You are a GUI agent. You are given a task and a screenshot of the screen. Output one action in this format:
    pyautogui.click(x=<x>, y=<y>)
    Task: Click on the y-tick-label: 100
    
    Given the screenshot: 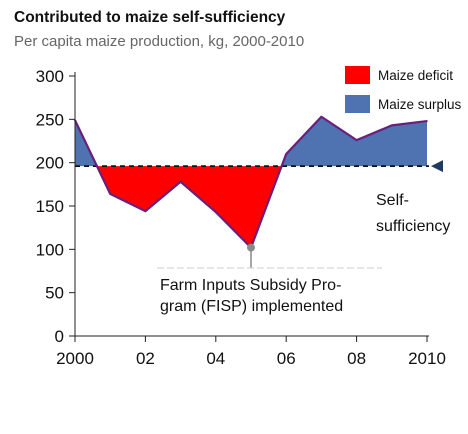 What is the action you would take?
    pyautogui.click(x=50, y=249)
    